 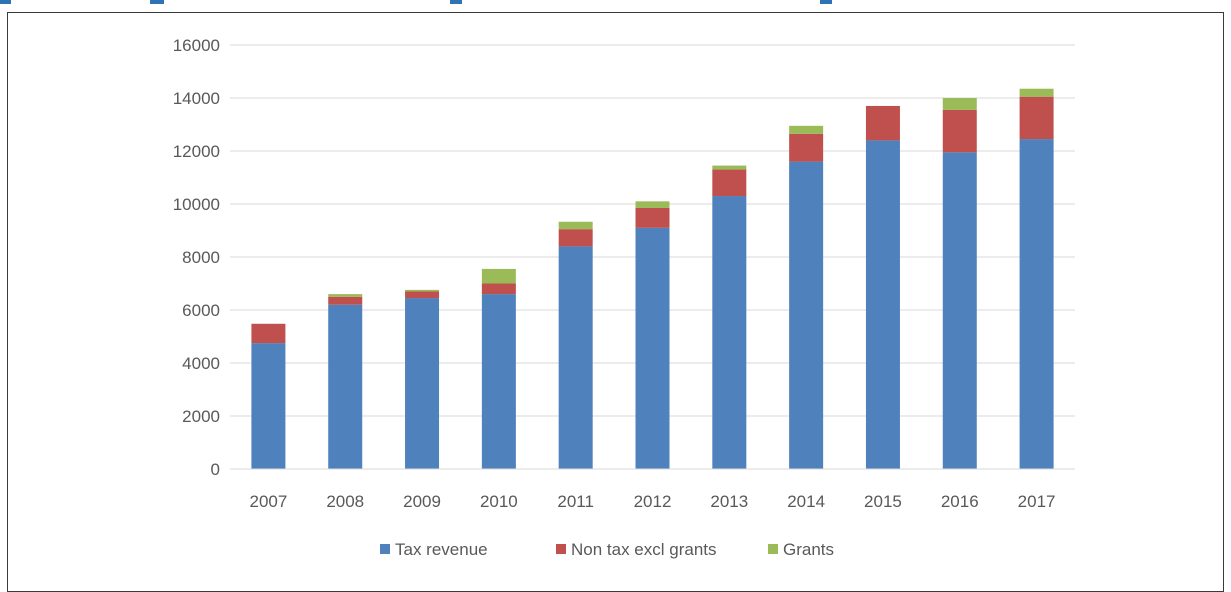 What do you see at coordinates (808, 549) in the screenshot?
I see `legend-label: Grants` at bounding box center [808, 549].